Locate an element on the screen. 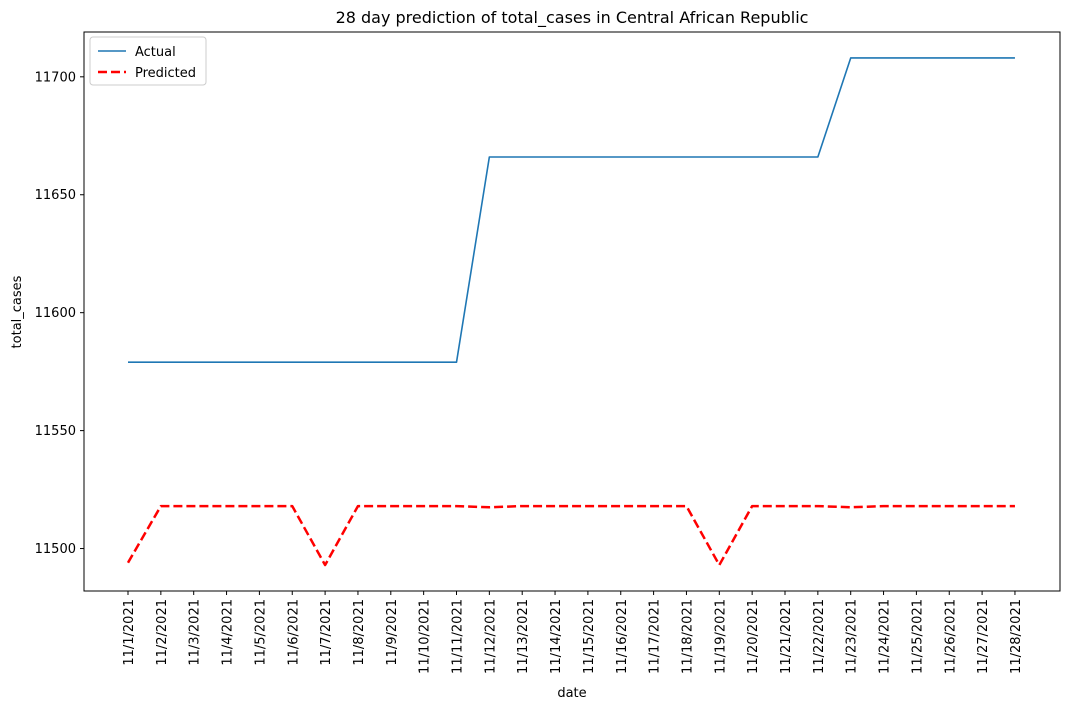  y-axis-label: total_cases is located at coordinates (17, 311).